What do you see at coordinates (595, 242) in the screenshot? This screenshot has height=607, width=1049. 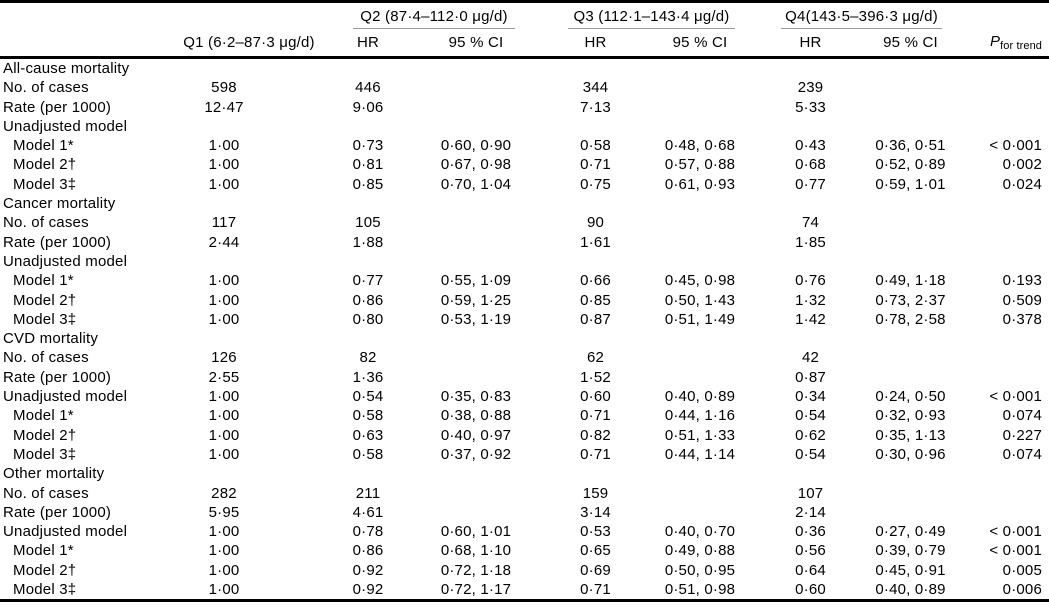 I see `cell-q3-hr: 1·61` at bounding box center [595, 242].